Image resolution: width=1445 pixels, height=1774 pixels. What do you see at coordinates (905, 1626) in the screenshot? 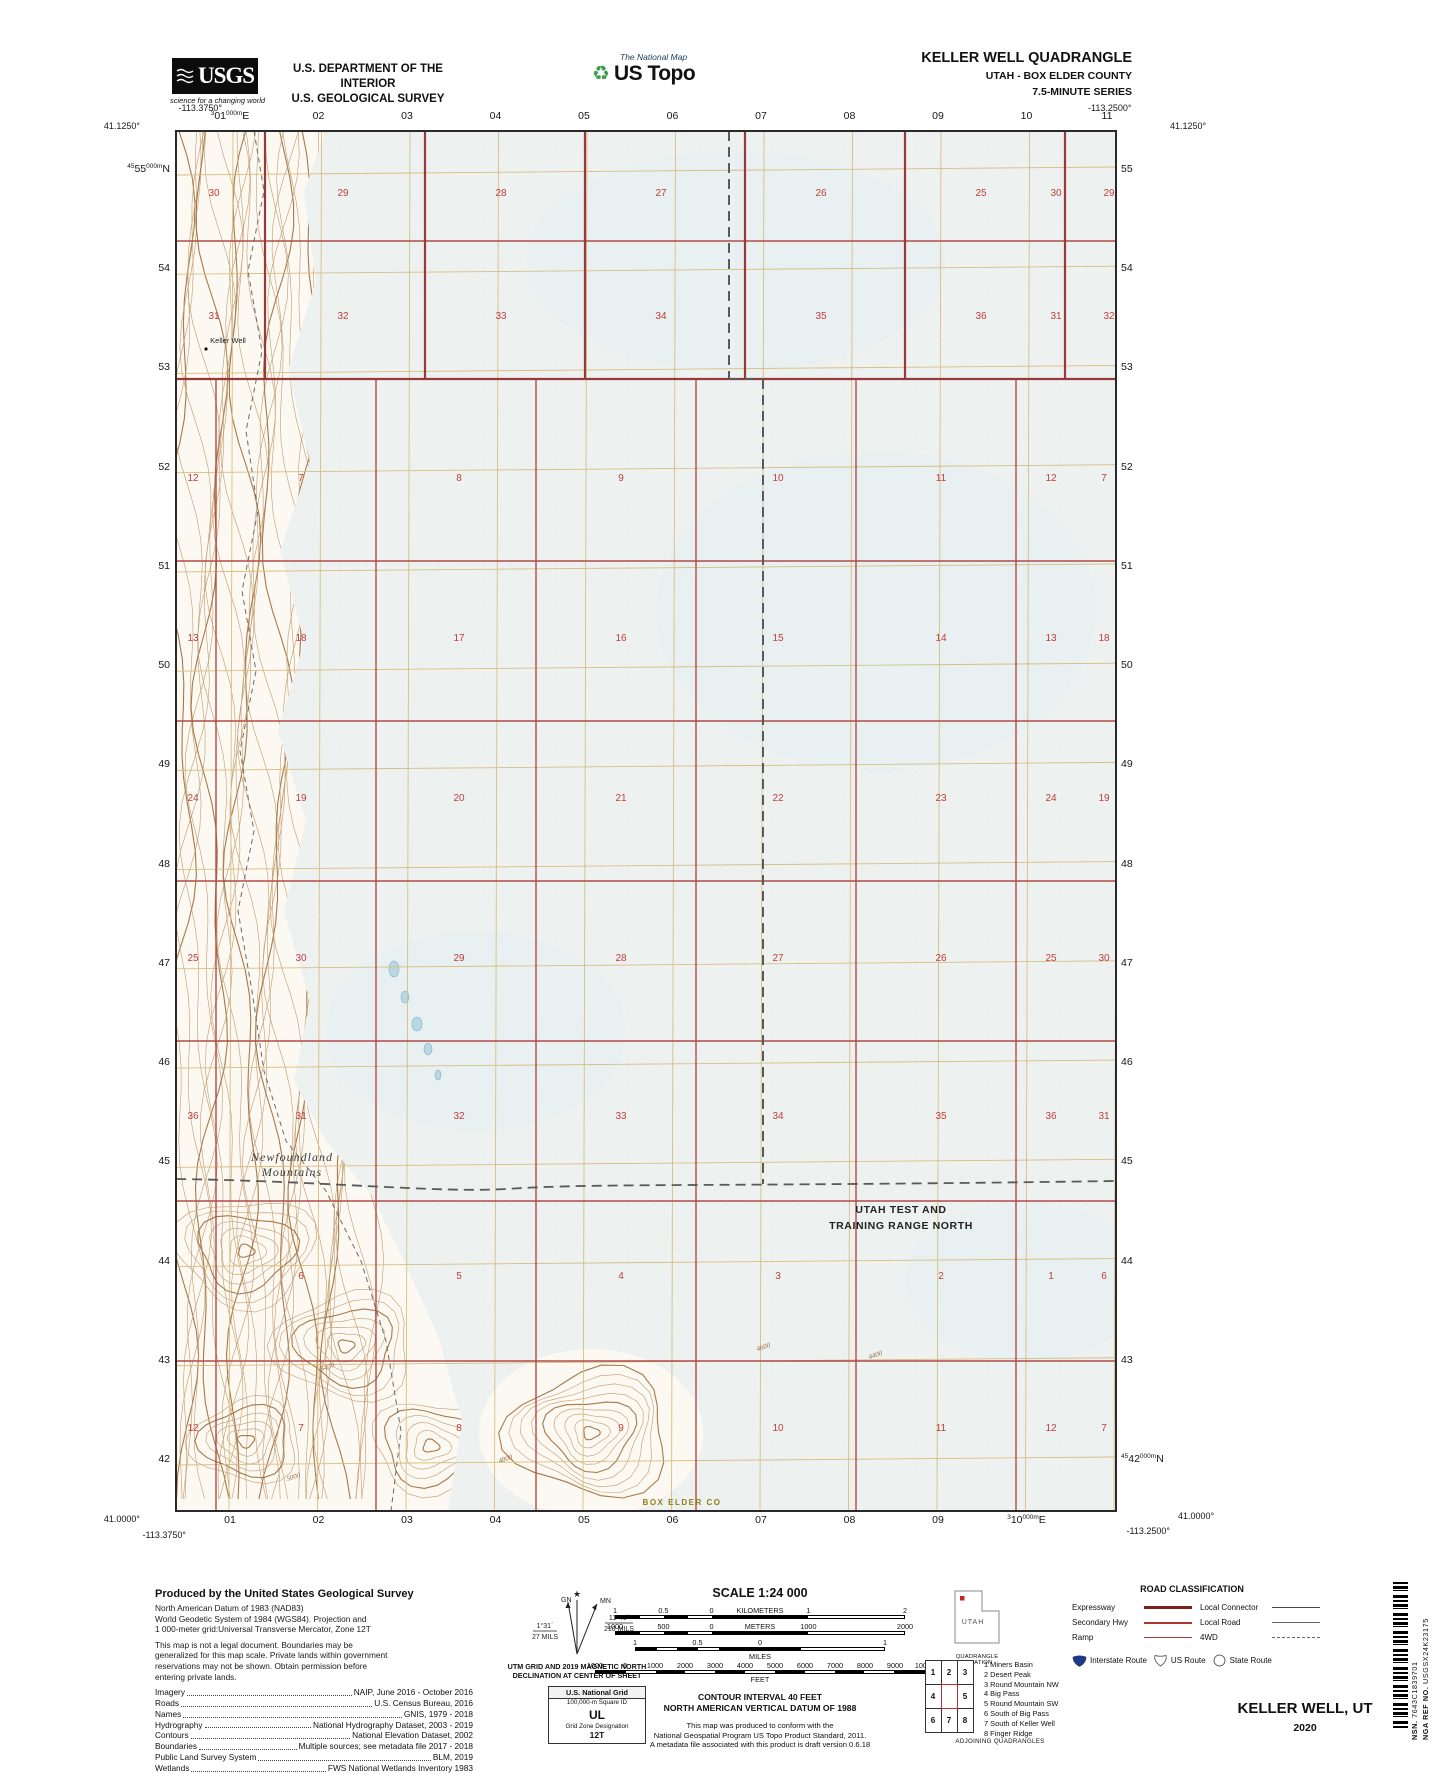
I see `scale-tick-label: 2000` at bounding box center [905, 1626].